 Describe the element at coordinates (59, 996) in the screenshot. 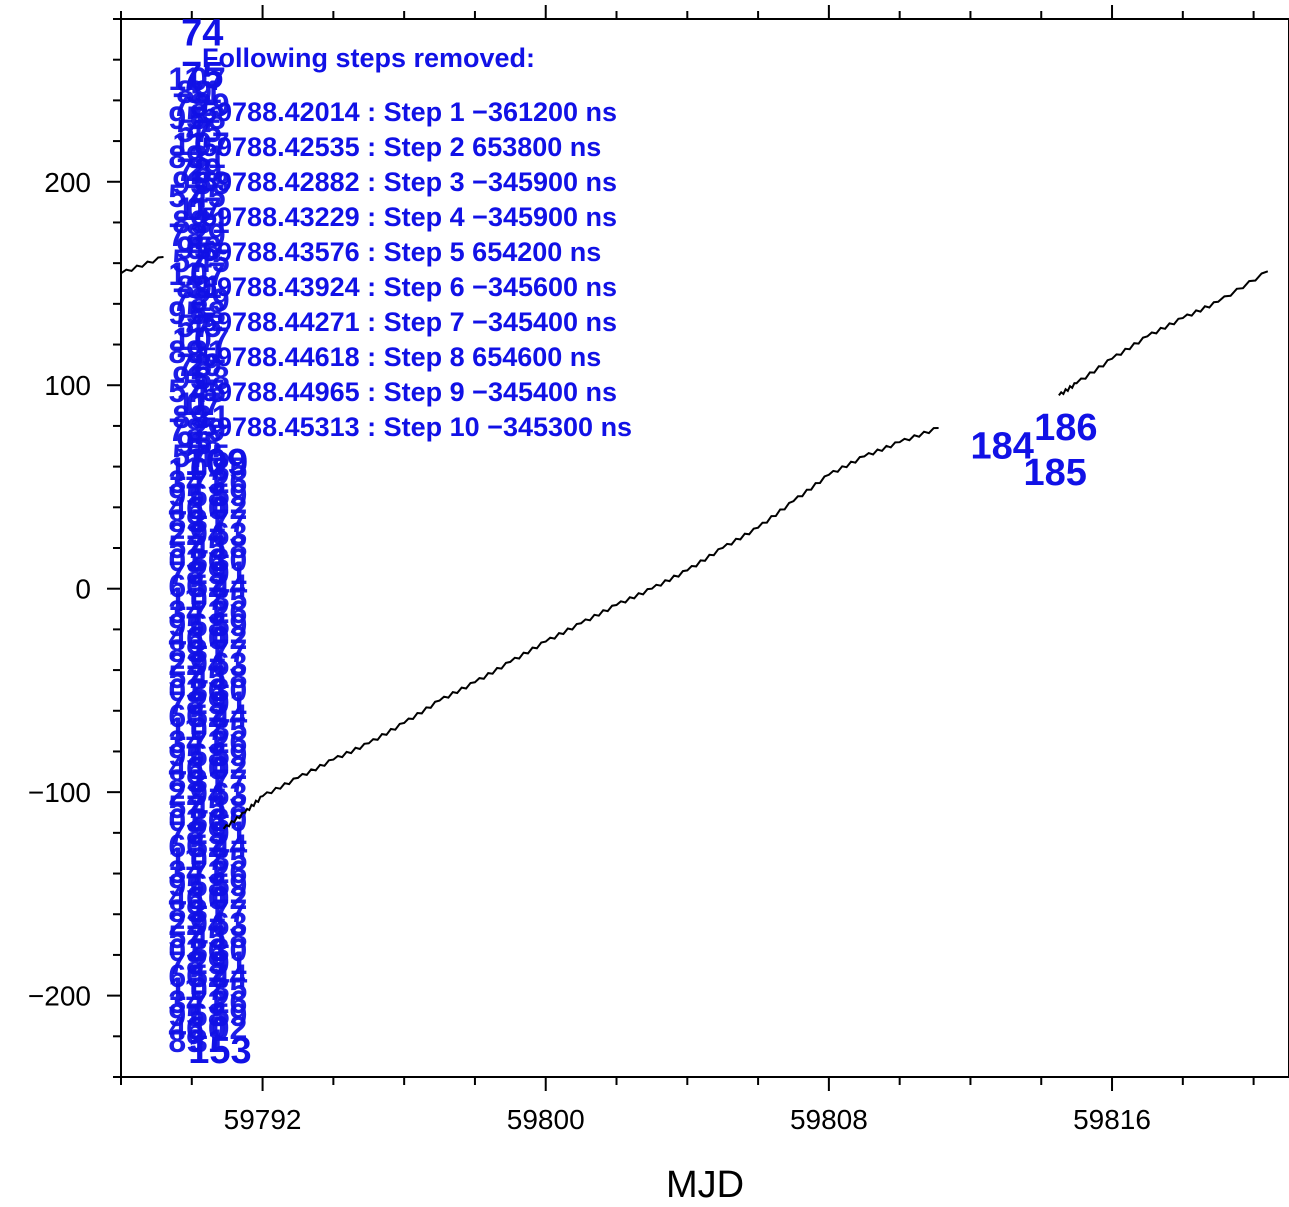

I see `y-tick-label: −200` at that location.